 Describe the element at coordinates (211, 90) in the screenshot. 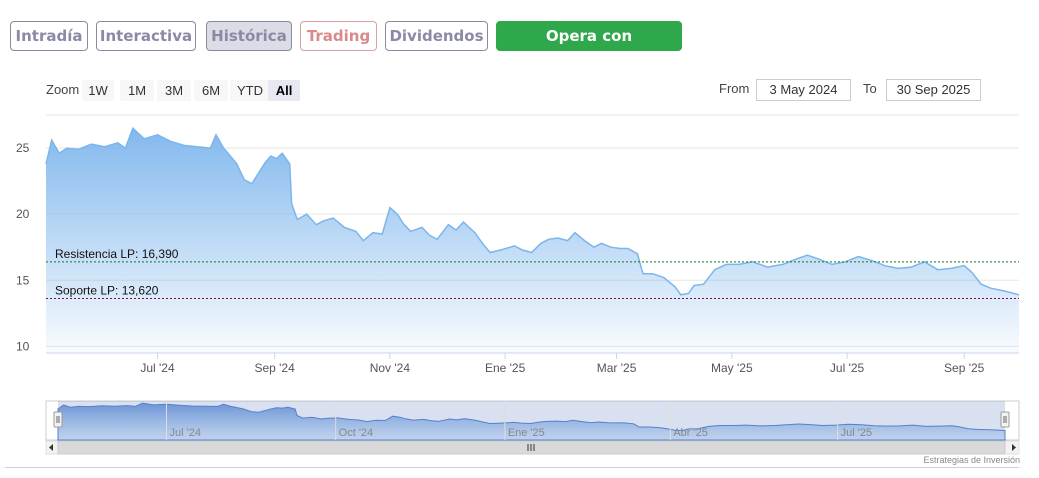

I see `zoom-6m-button: 6M` at that location.